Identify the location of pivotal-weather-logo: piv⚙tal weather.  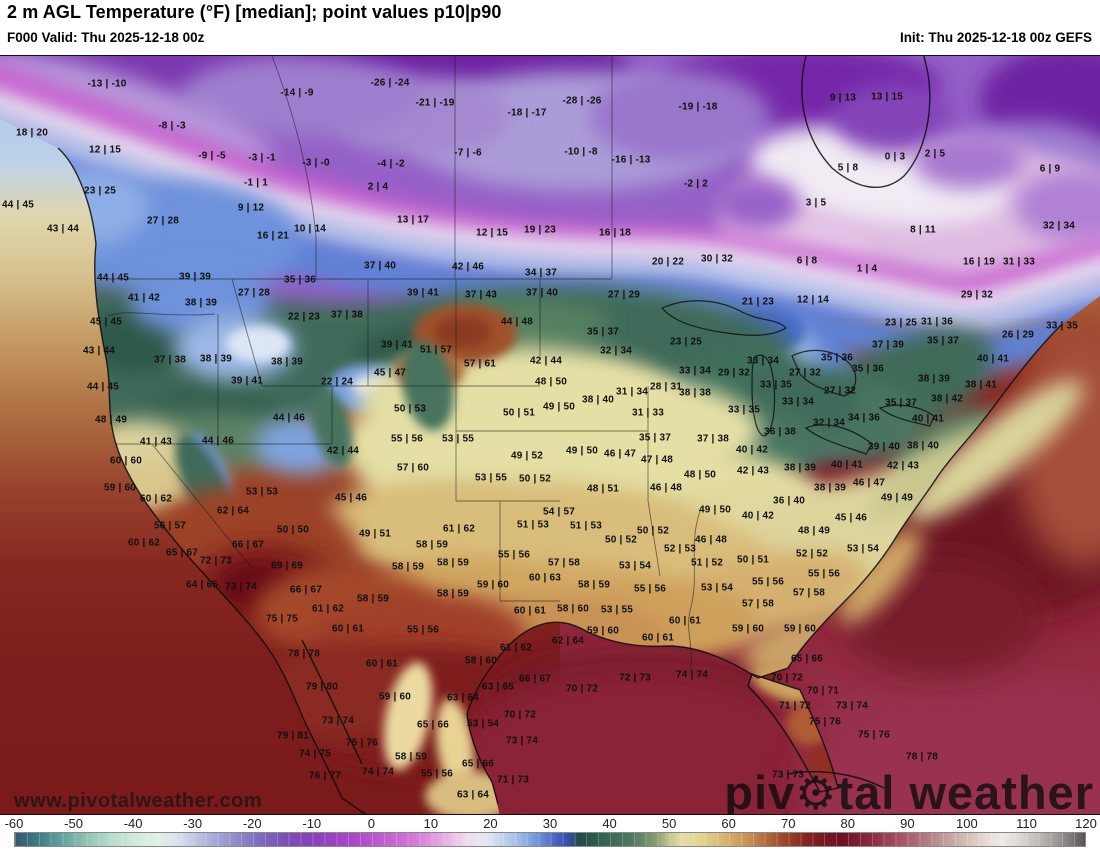
(909, 790).